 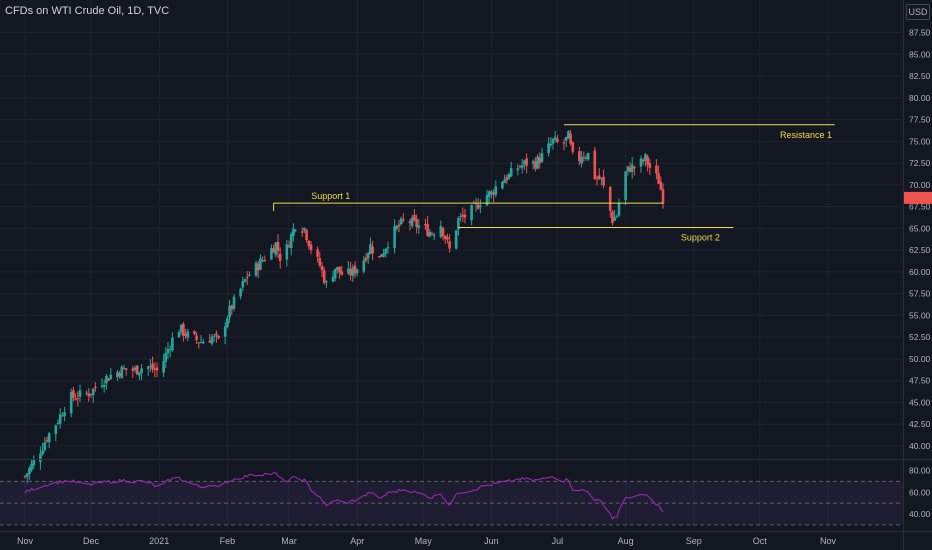 I want to click on x-tick-label: Sep, so click(x=694, y=541).